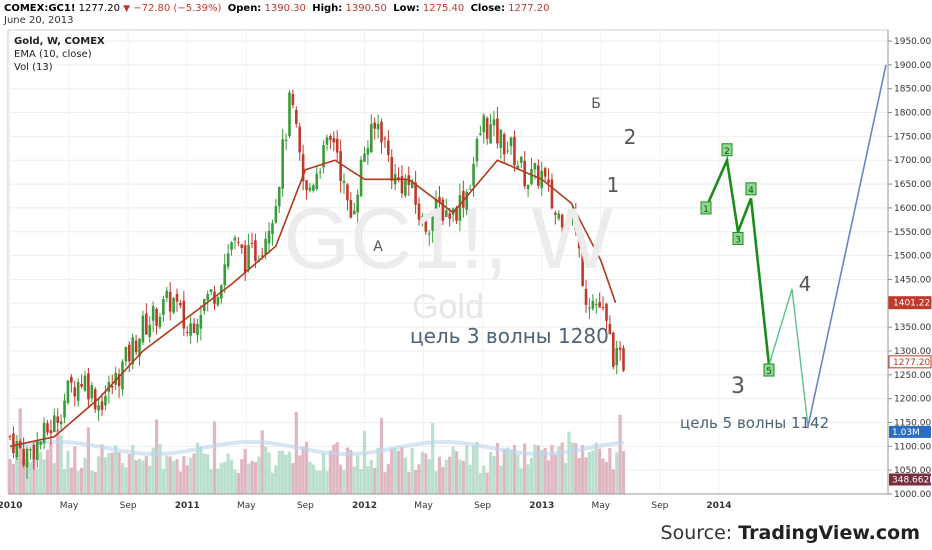  I want to click on watermark-symbol: GC1!, W, so click(448, 239).